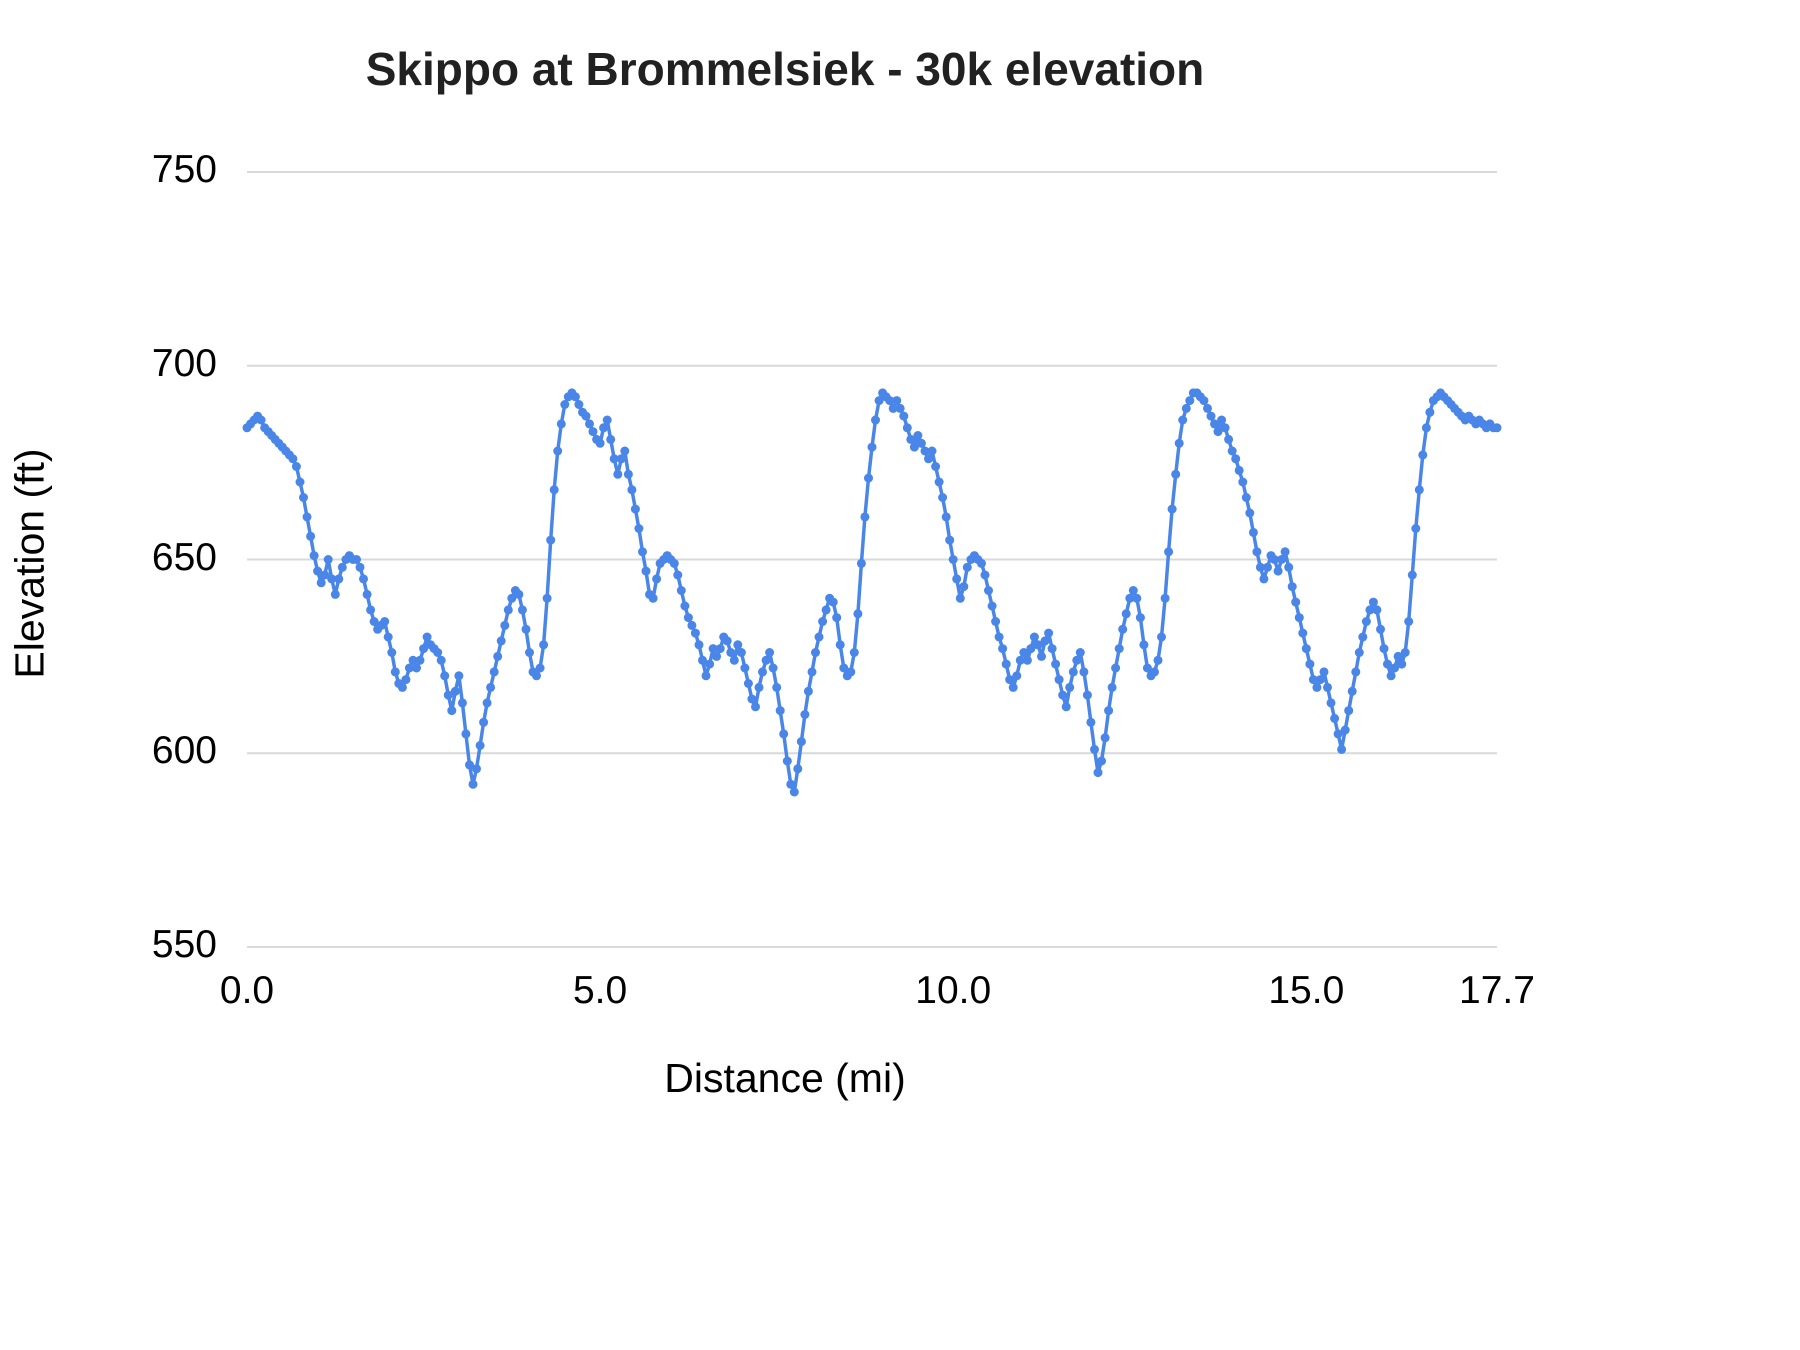 The image size is (1800, 1350). What do you see at coordinates (785, 1078) in the screenshot?
I see `x-axis-label: Distance (mi)` at bounding box center [785, 1078].